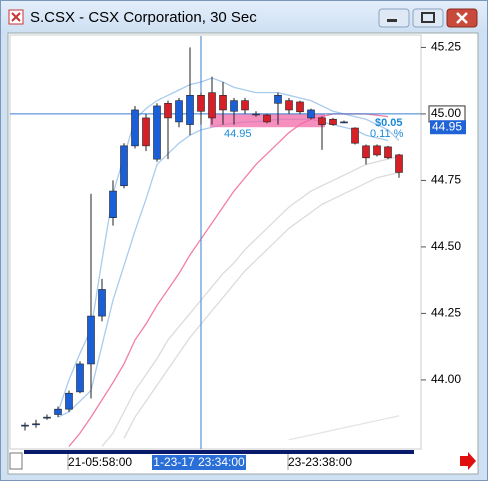 The height and width of the screenshot is (486, 488). Describe the element at coordinates (446, 113) in the screenshot. I see `y-tick-label: 45.00` at that location.